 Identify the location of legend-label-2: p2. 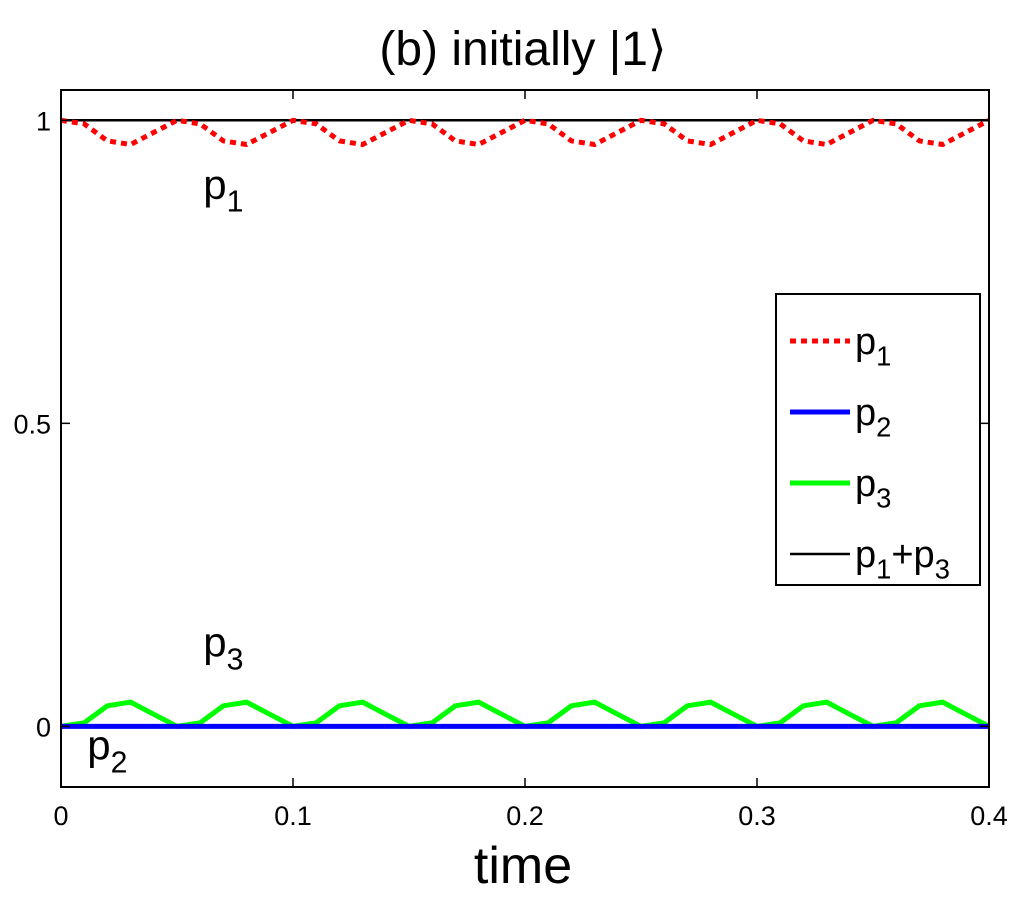
(873, 417).